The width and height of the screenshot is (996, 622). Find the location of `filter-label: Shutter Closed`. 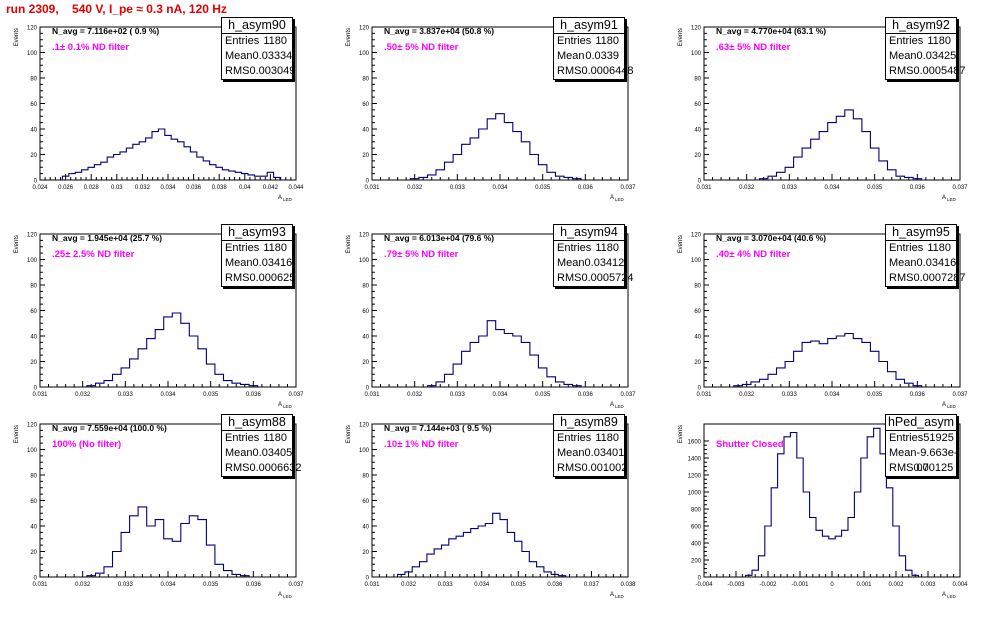

filter-label: Shutter Closed is located at coordinates (750, 444).